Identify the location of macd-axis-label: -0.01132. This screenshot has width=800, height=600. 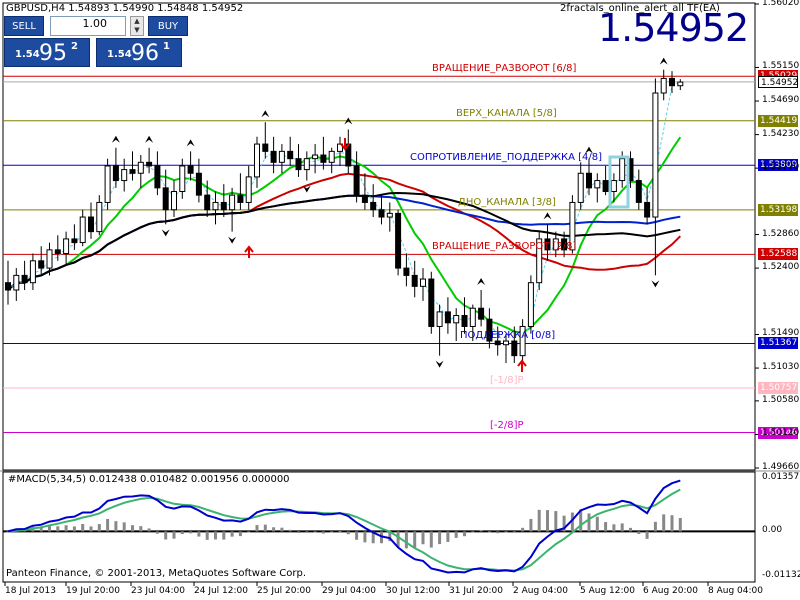
(781, 575).